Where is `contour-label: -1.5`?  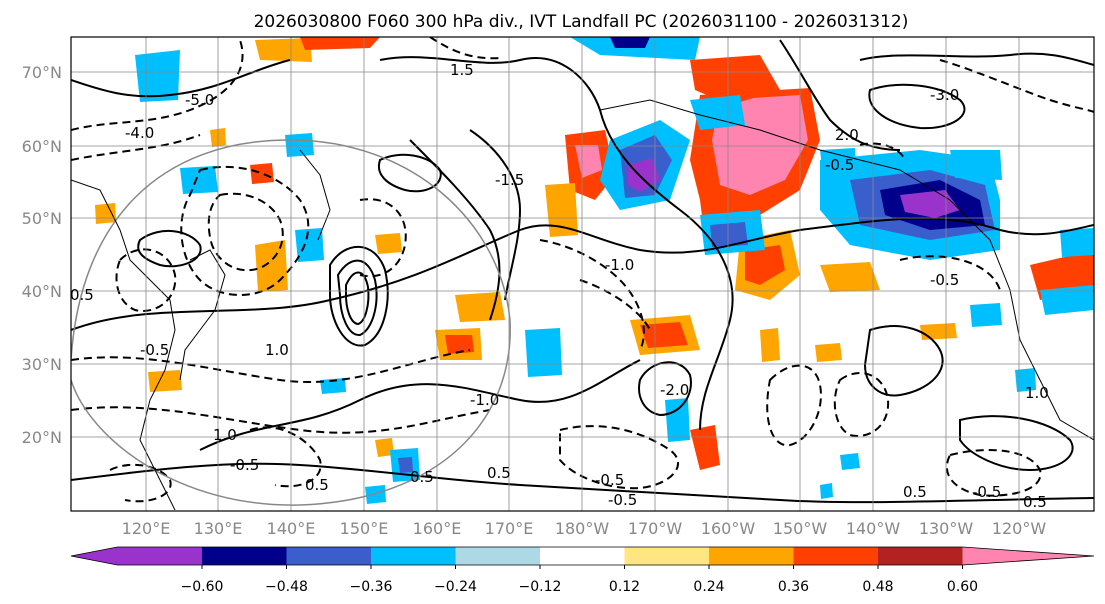 contour-label: -1.5 is located at coordinates (509, 180).